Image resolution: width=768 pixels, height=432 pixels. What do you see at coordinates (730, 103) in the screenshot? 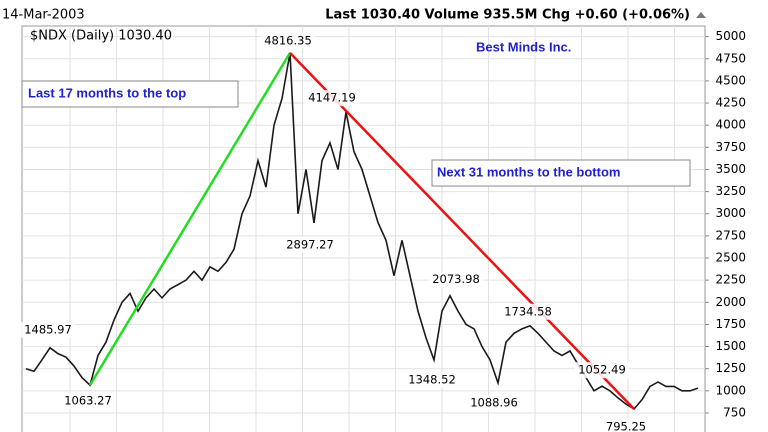
I see `y-tick-label: 4250` at bounding box center [730, 103].